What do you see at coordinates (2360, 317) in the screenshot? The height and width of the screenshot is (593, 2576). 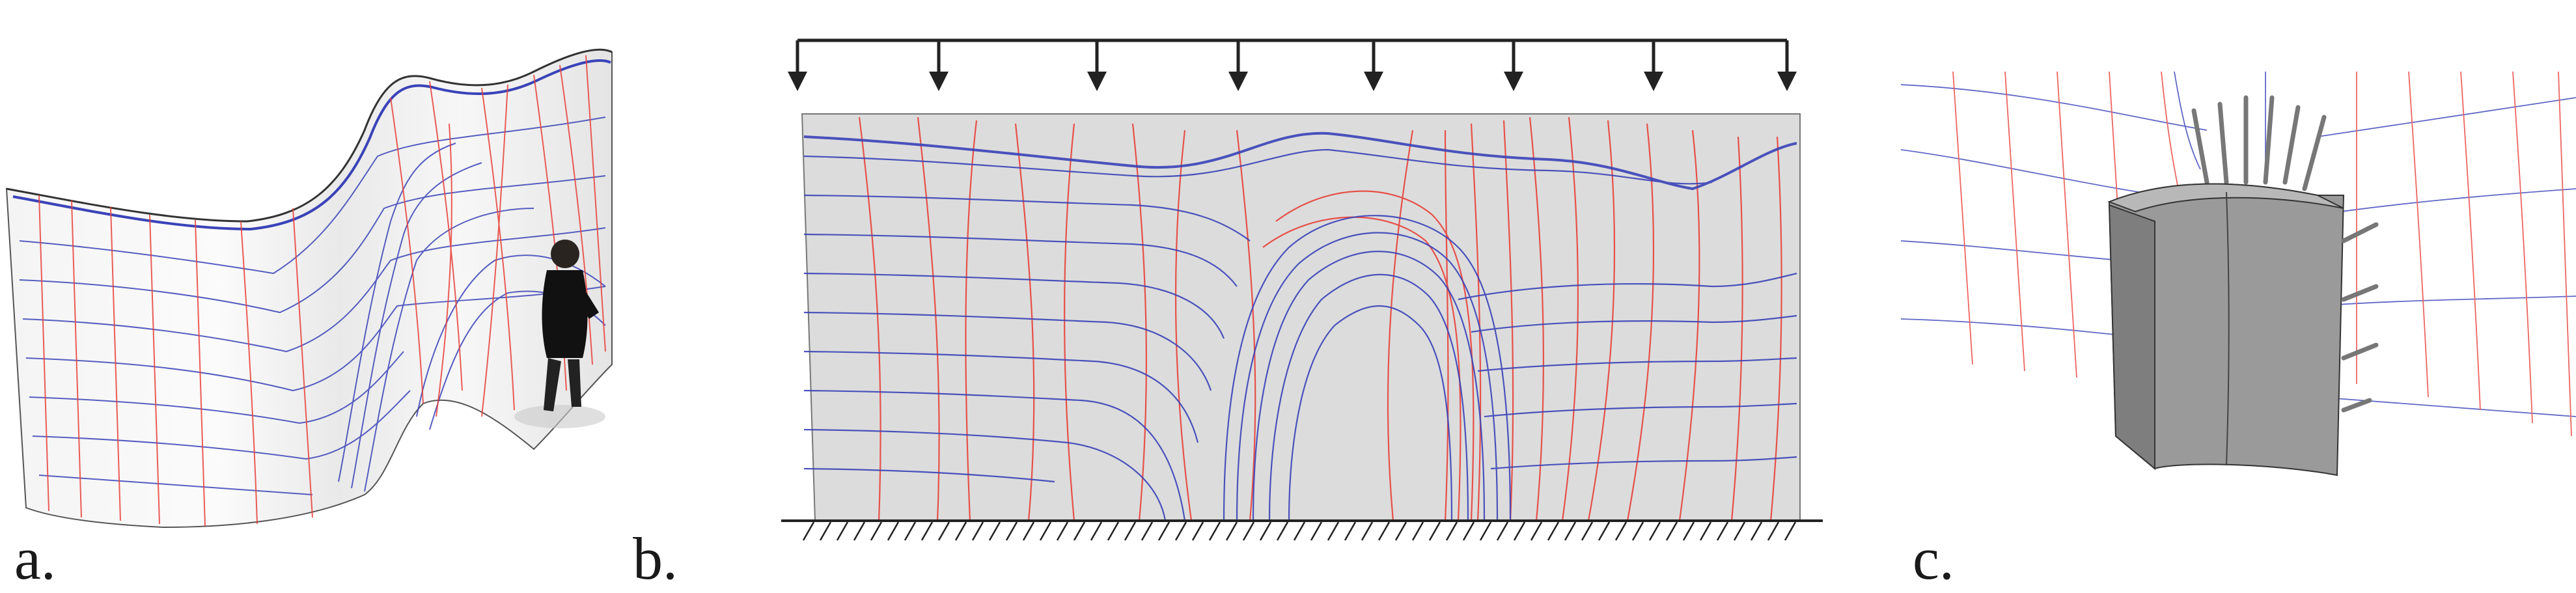 I see `side-rods` at bounding box center [2360, 317].